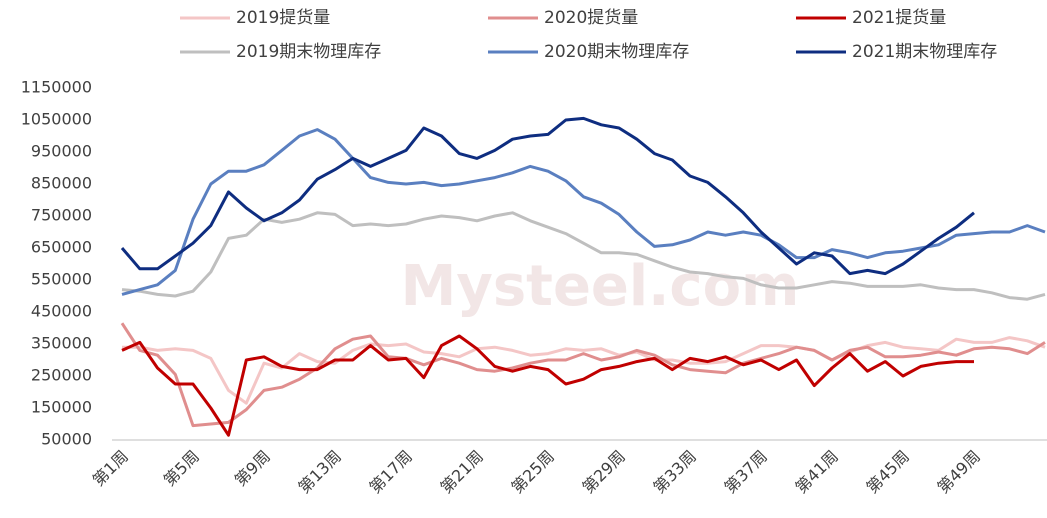  Describe the element at coordinates (61, 311) in the screenshot. I see `y-tick-label: 450000` at that location.